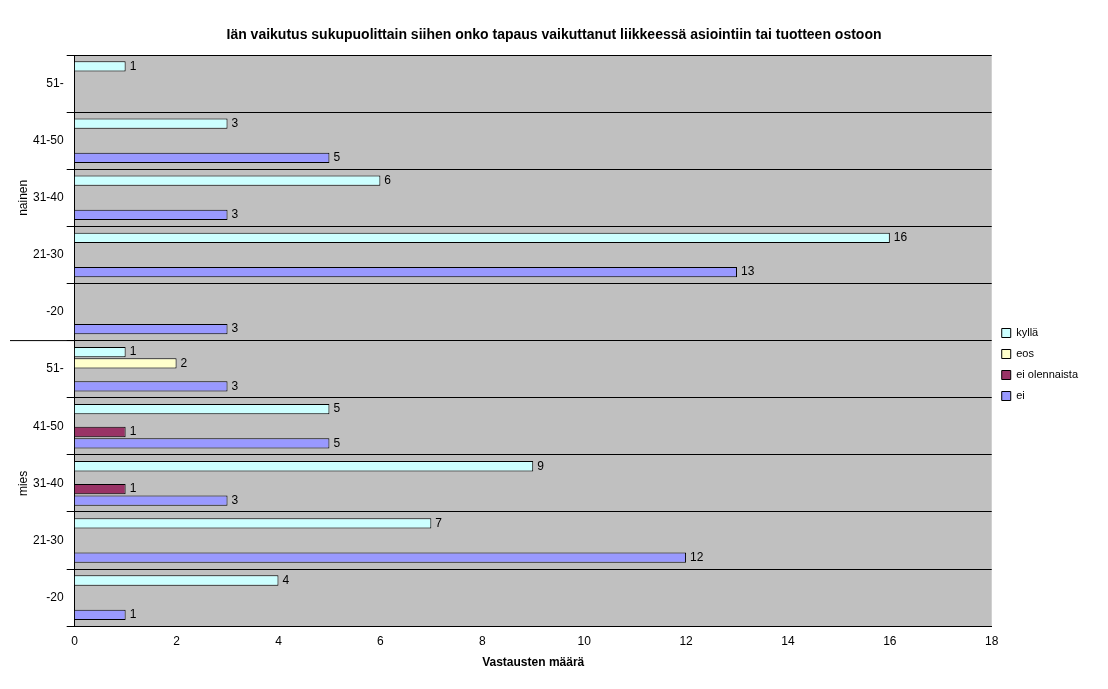  Describe the element at coordinates (23, 483) in the screenshot. I see `text: mies` at that location.